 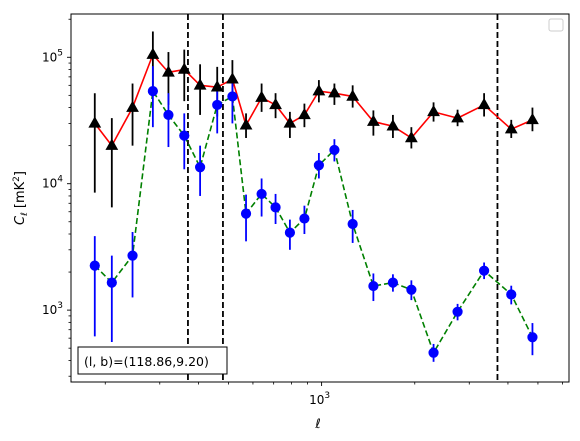 I want to click on y-axis-symbol: C, so click(x=20, y=220).